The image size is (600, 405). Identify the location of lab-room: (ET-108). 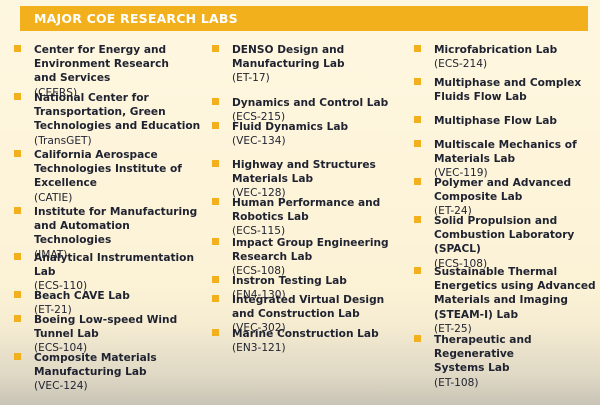
(456, 382).